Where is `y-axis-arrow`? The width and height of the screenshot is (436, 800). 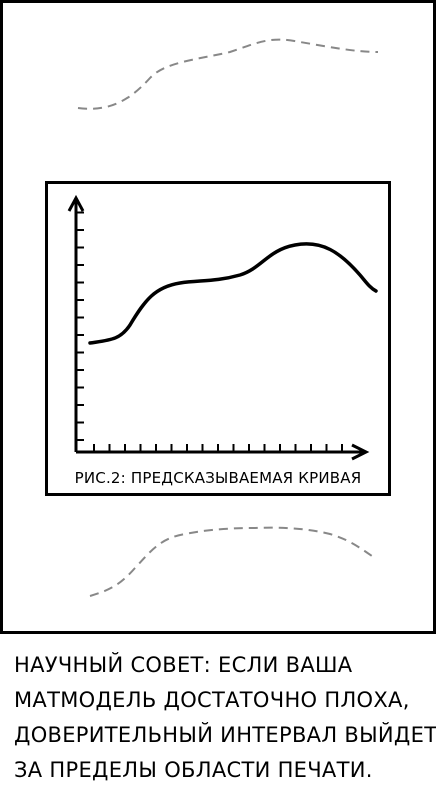 y-axis-arrow is located at coordinates (76, 203).